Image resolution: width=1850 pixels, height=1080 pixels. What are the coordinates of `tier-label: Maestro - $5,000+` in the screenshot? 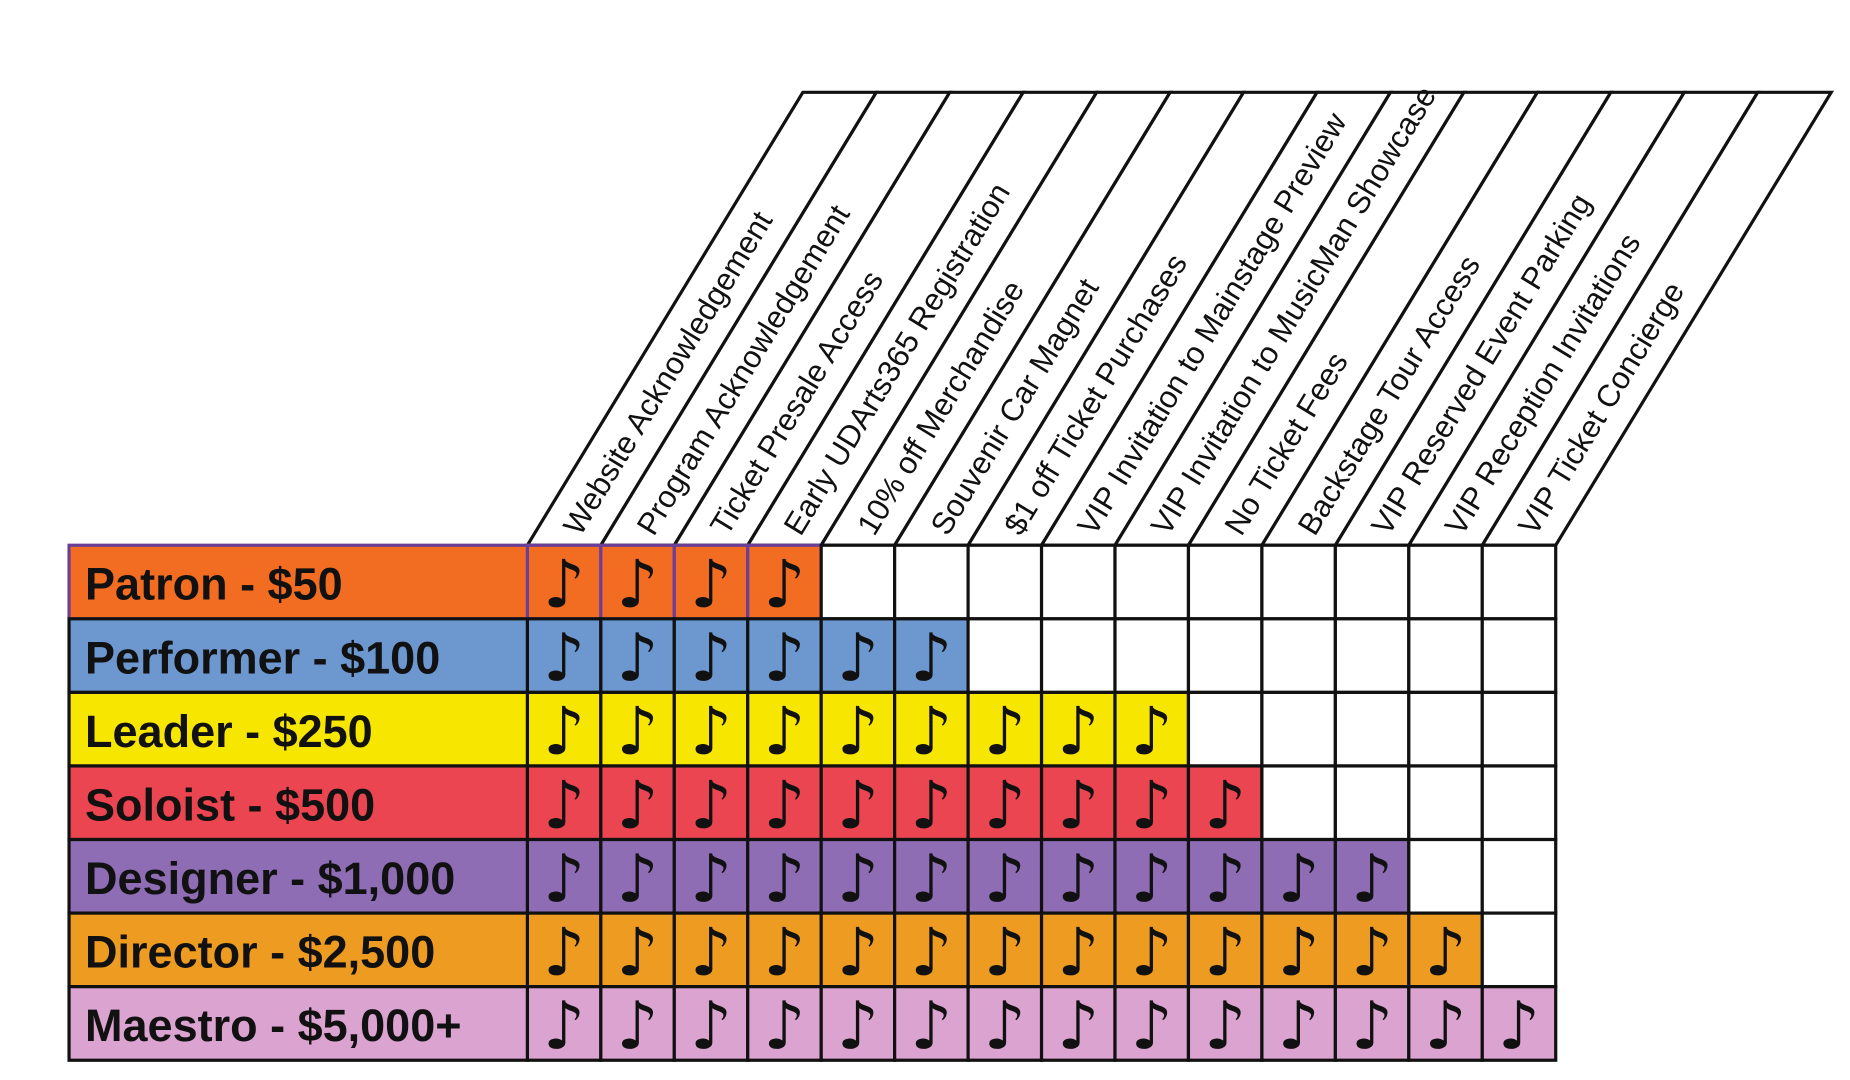 It's located at (273, 1025).